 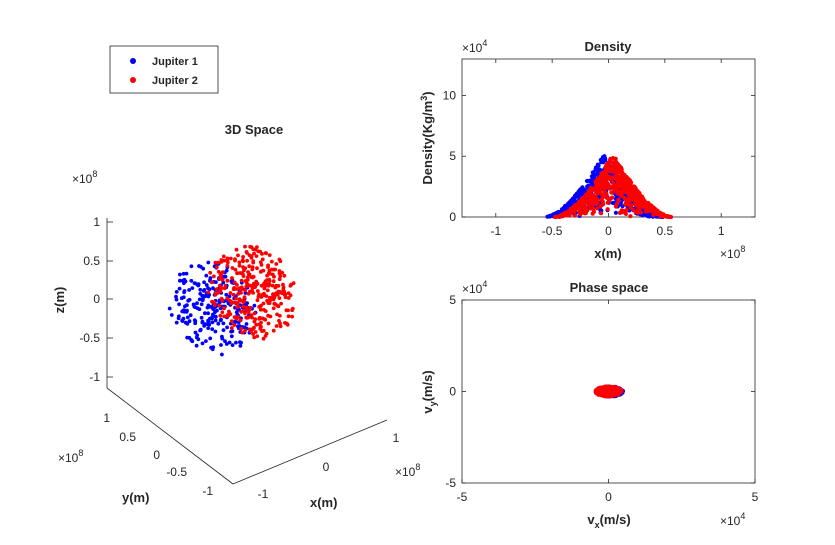 What do you see at coordinates (608, 231) in the screenshot?
I see `density-x-tick-label: 0` at bounding box center [608, 231].